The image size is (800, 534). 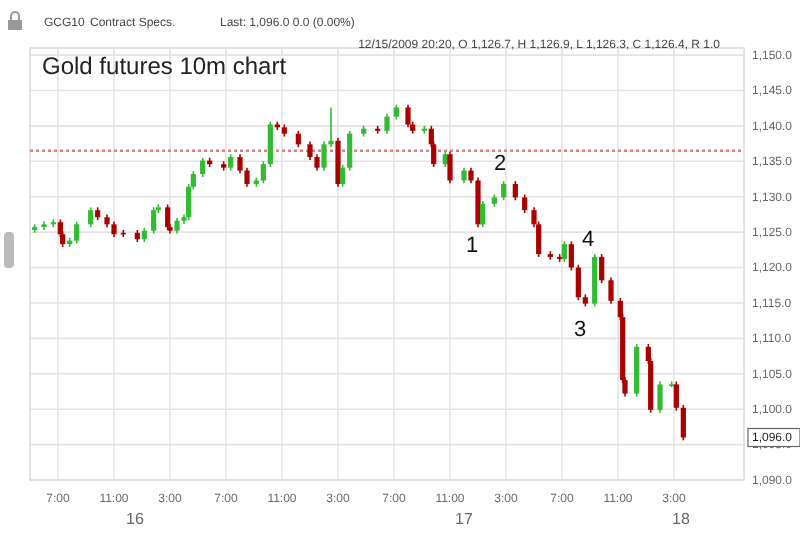 I want to click on chart-title: Gold futures 10m chart, so click(x=165, y=66).